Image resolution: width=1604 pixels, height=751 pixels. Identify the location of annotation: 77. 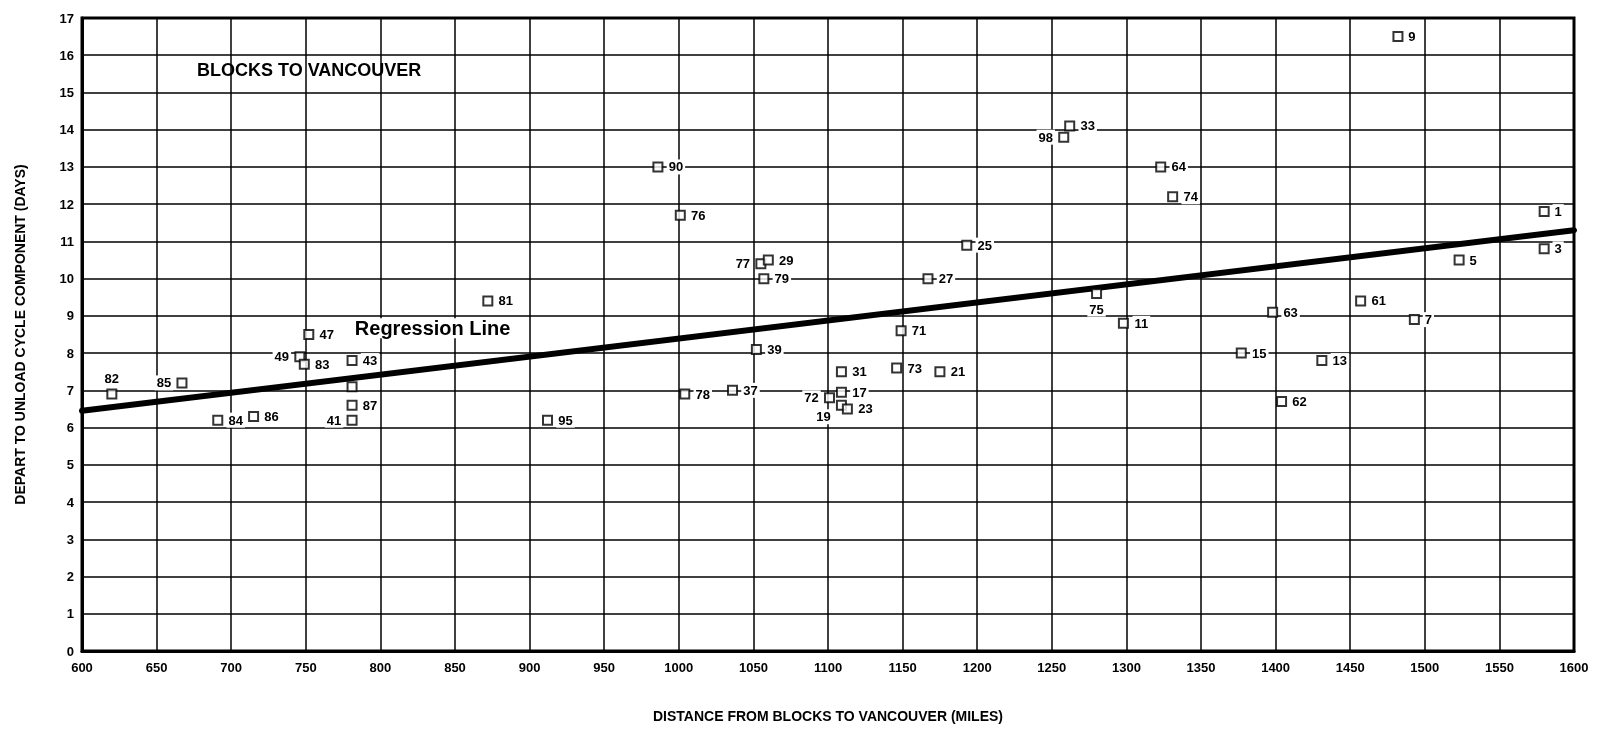
(743, 264).